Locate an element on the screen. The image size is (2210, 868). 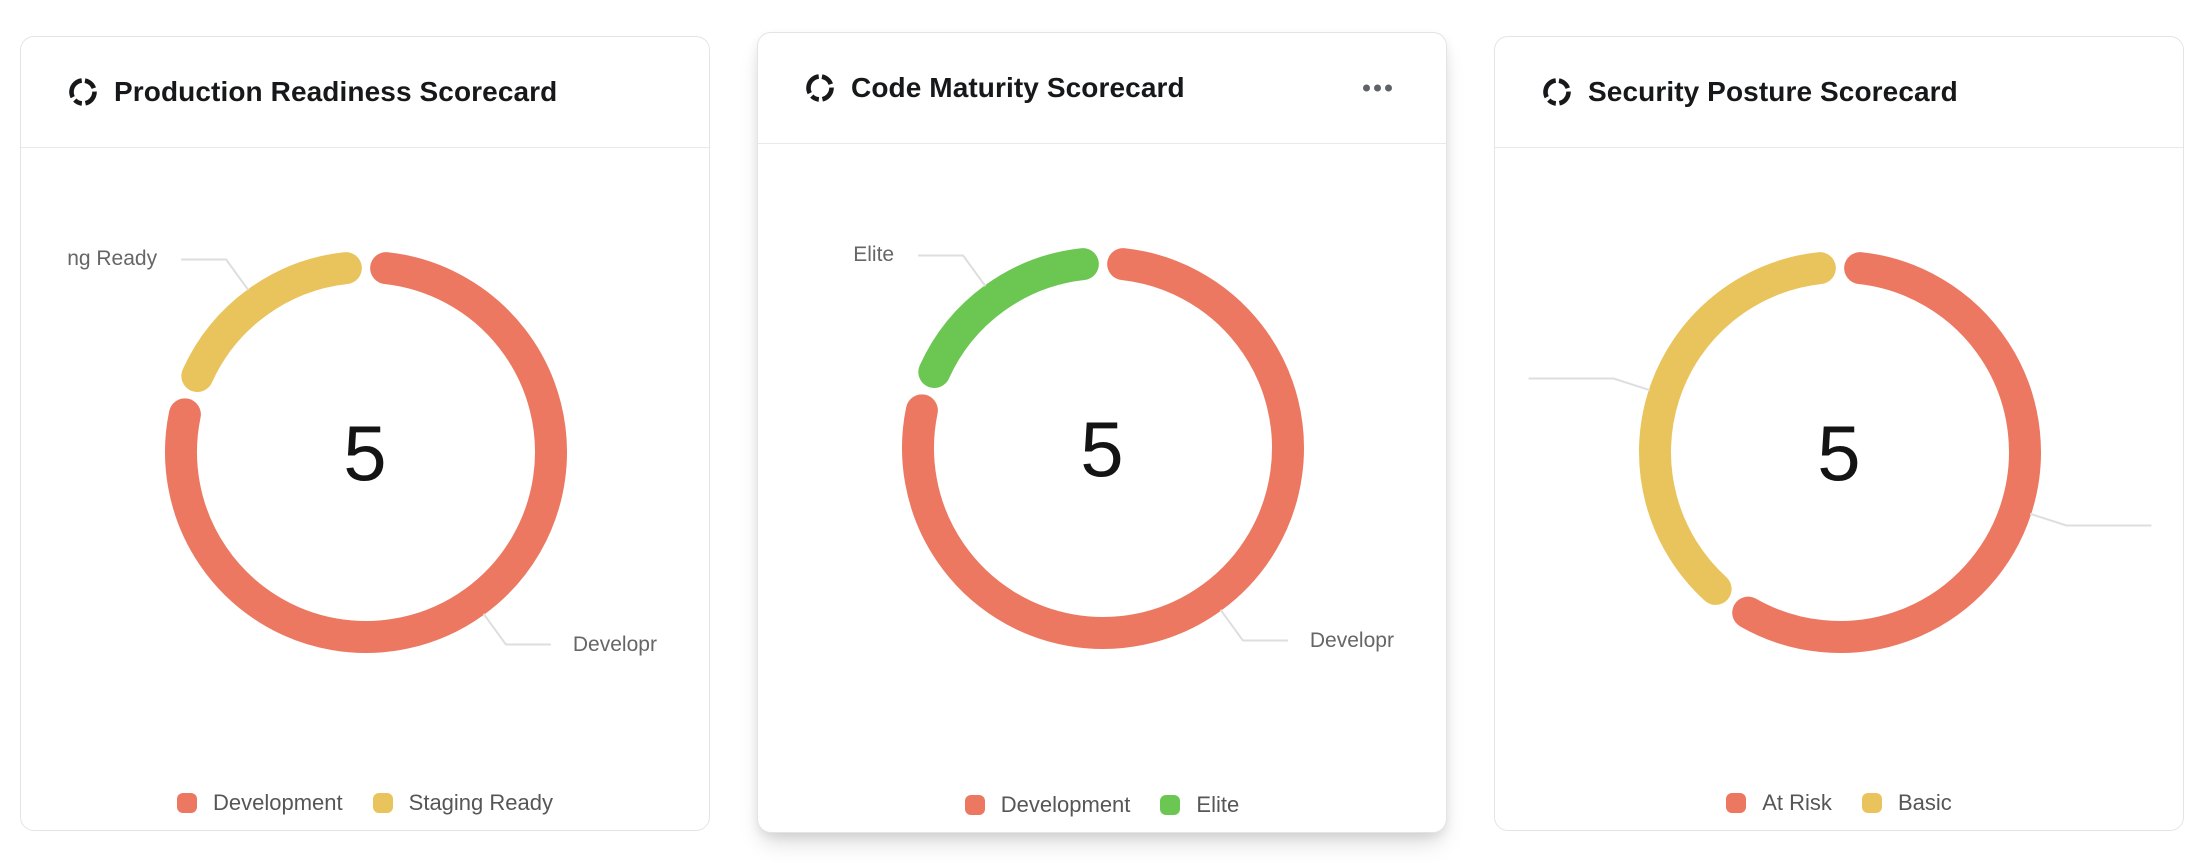
card-header: Code Maturity Scorecard is located at coordinates (1102, 88).